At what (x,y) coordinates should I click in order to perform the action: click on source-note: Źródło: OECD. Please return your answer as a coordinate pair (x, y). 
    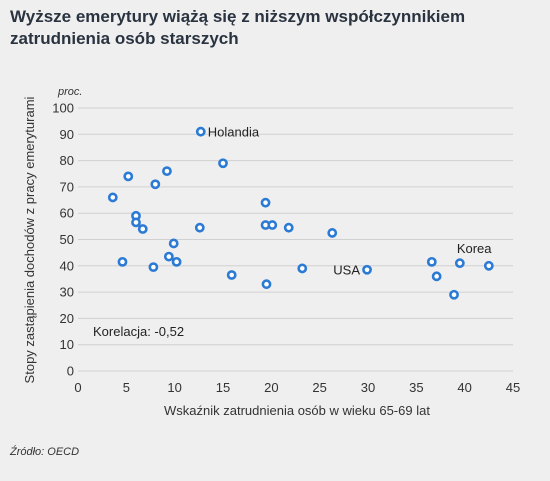
    Looking at the image, I should click on (45, 452).